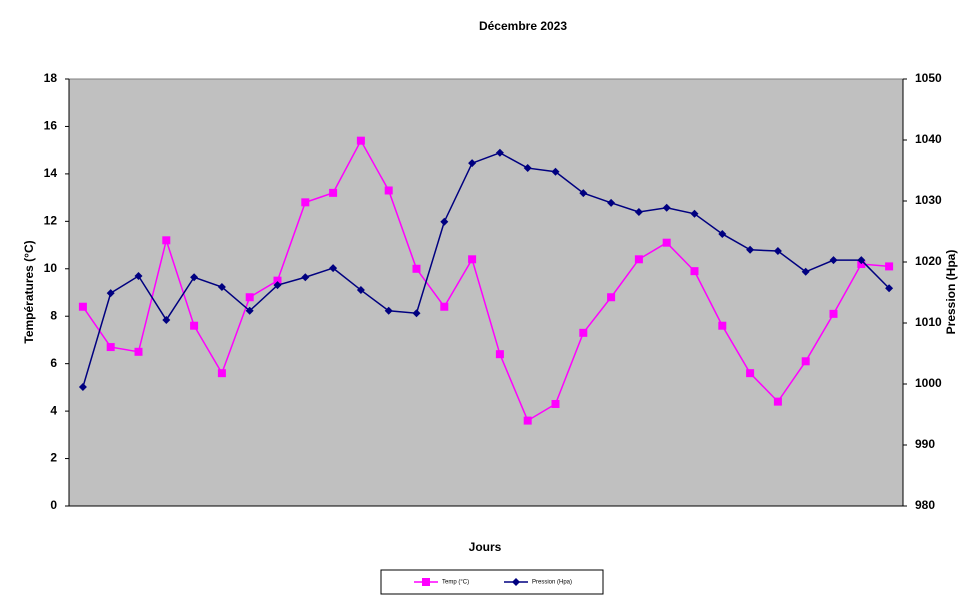  Describe the element at coordinates (925, 444) in the screenshot. I see `y2-tick-label: 990` at that location.